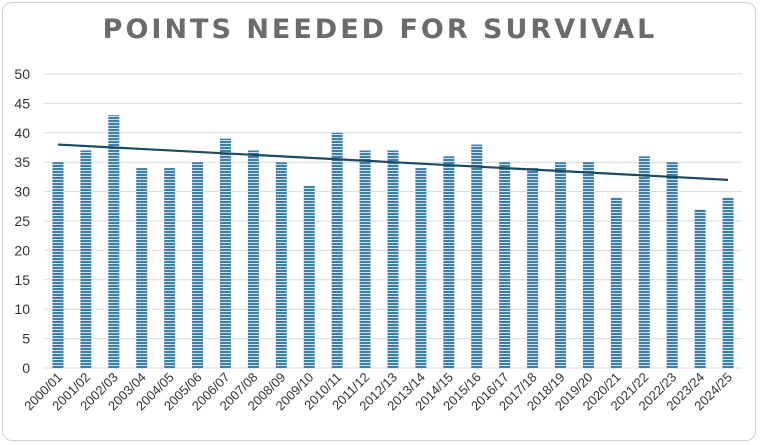  Describe the element at coordinates (22, 309) in the screenshot. I see `y-tick-label: 10` at that location.